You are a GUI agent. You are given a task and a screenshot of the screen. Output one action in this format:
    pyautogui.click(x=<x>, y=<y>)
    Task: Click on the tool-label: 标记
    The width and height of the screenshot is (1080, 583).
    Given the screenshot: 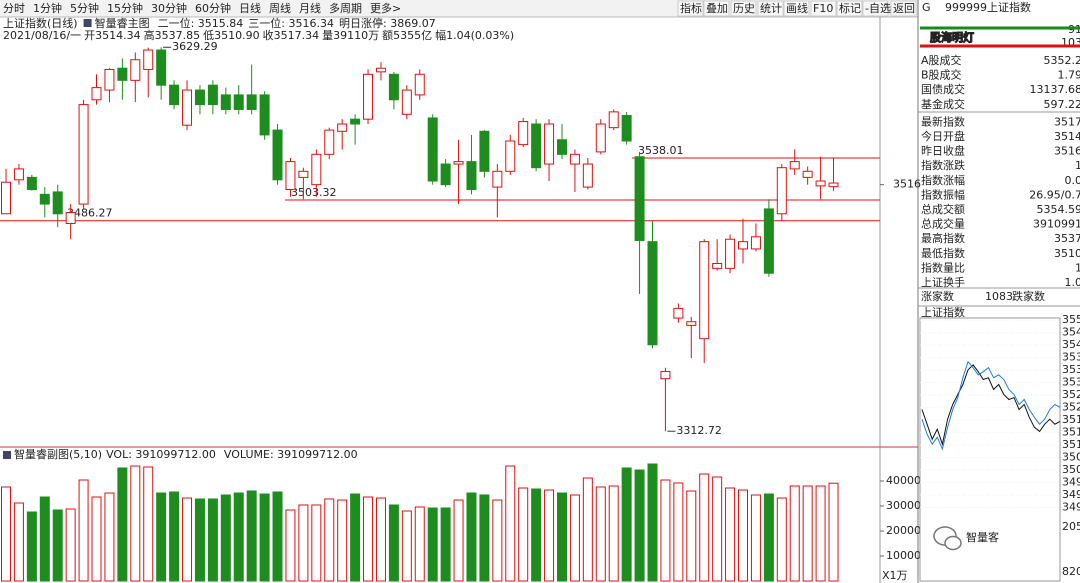 What is the action you would take?
    pyautogui.click(x=850, y=8)
    